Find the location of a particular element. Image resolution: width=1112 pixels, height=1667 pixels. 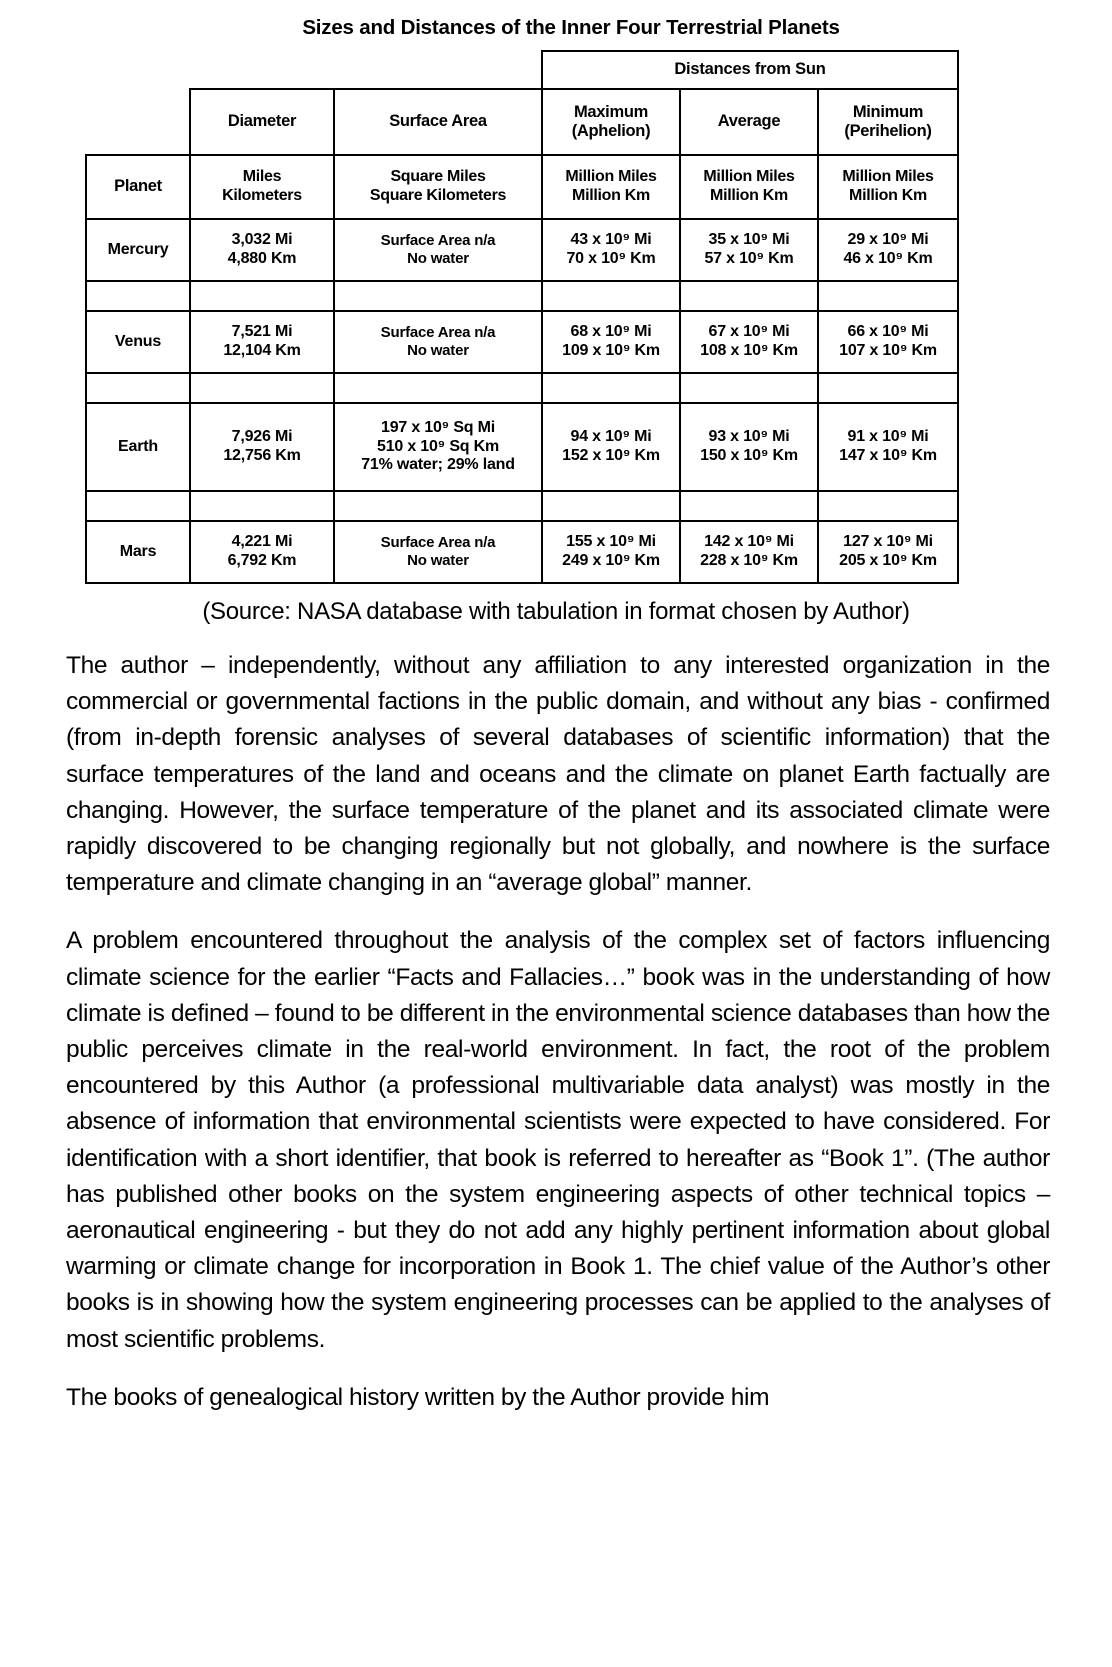

cell-diameter-0: 3,032 Mi 4,880 Km is located at coordinates (262, 250).